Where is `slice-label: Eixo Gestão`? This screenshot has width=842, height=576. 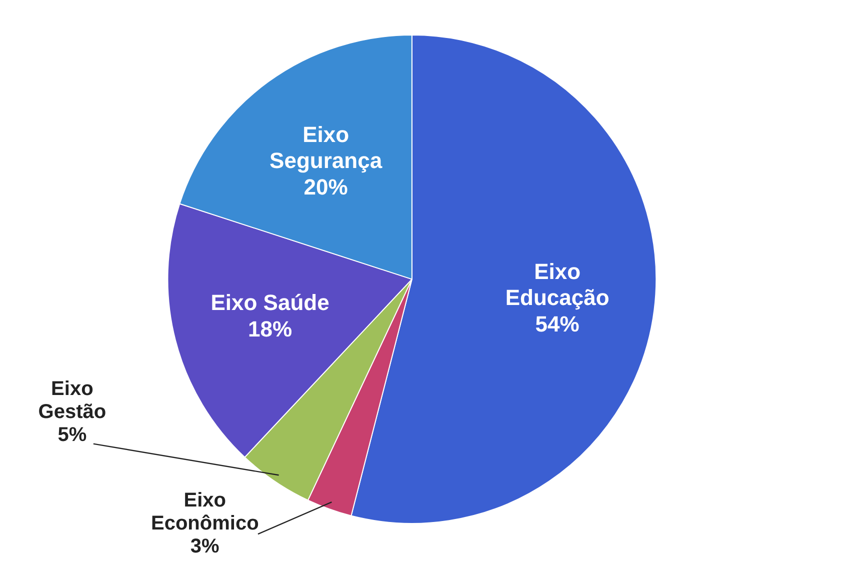 slice-label: Eixo Gestão is located at coordinates (72, 400).